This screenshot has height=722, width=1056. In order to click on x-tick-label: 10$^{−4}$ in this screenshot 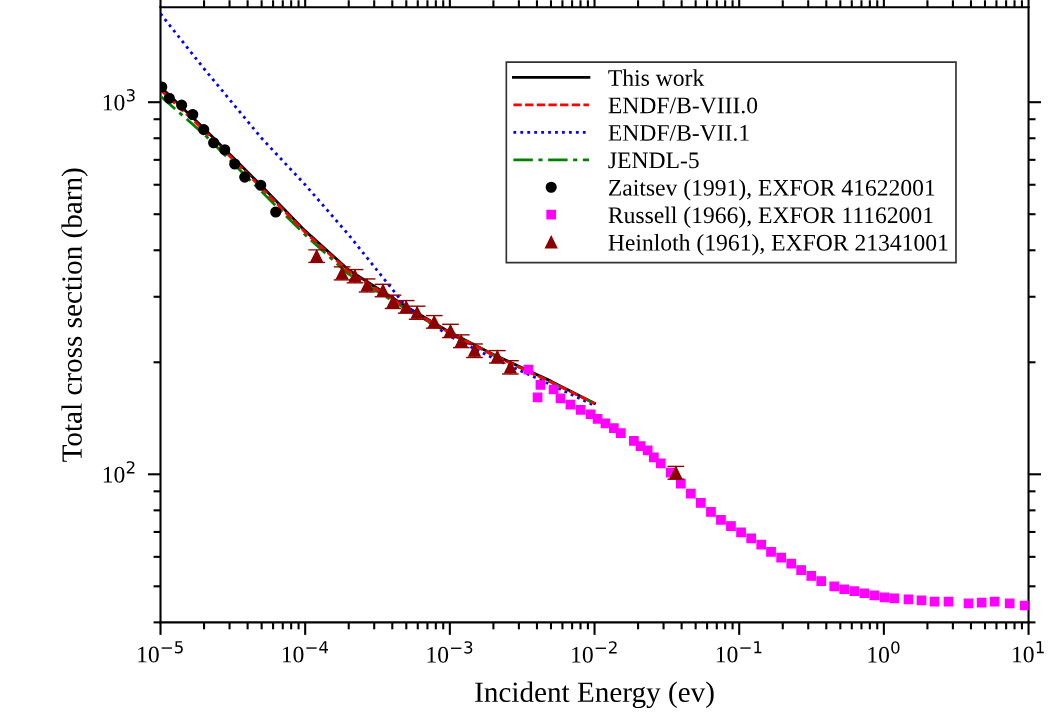, I will do `click(305, 652)`.